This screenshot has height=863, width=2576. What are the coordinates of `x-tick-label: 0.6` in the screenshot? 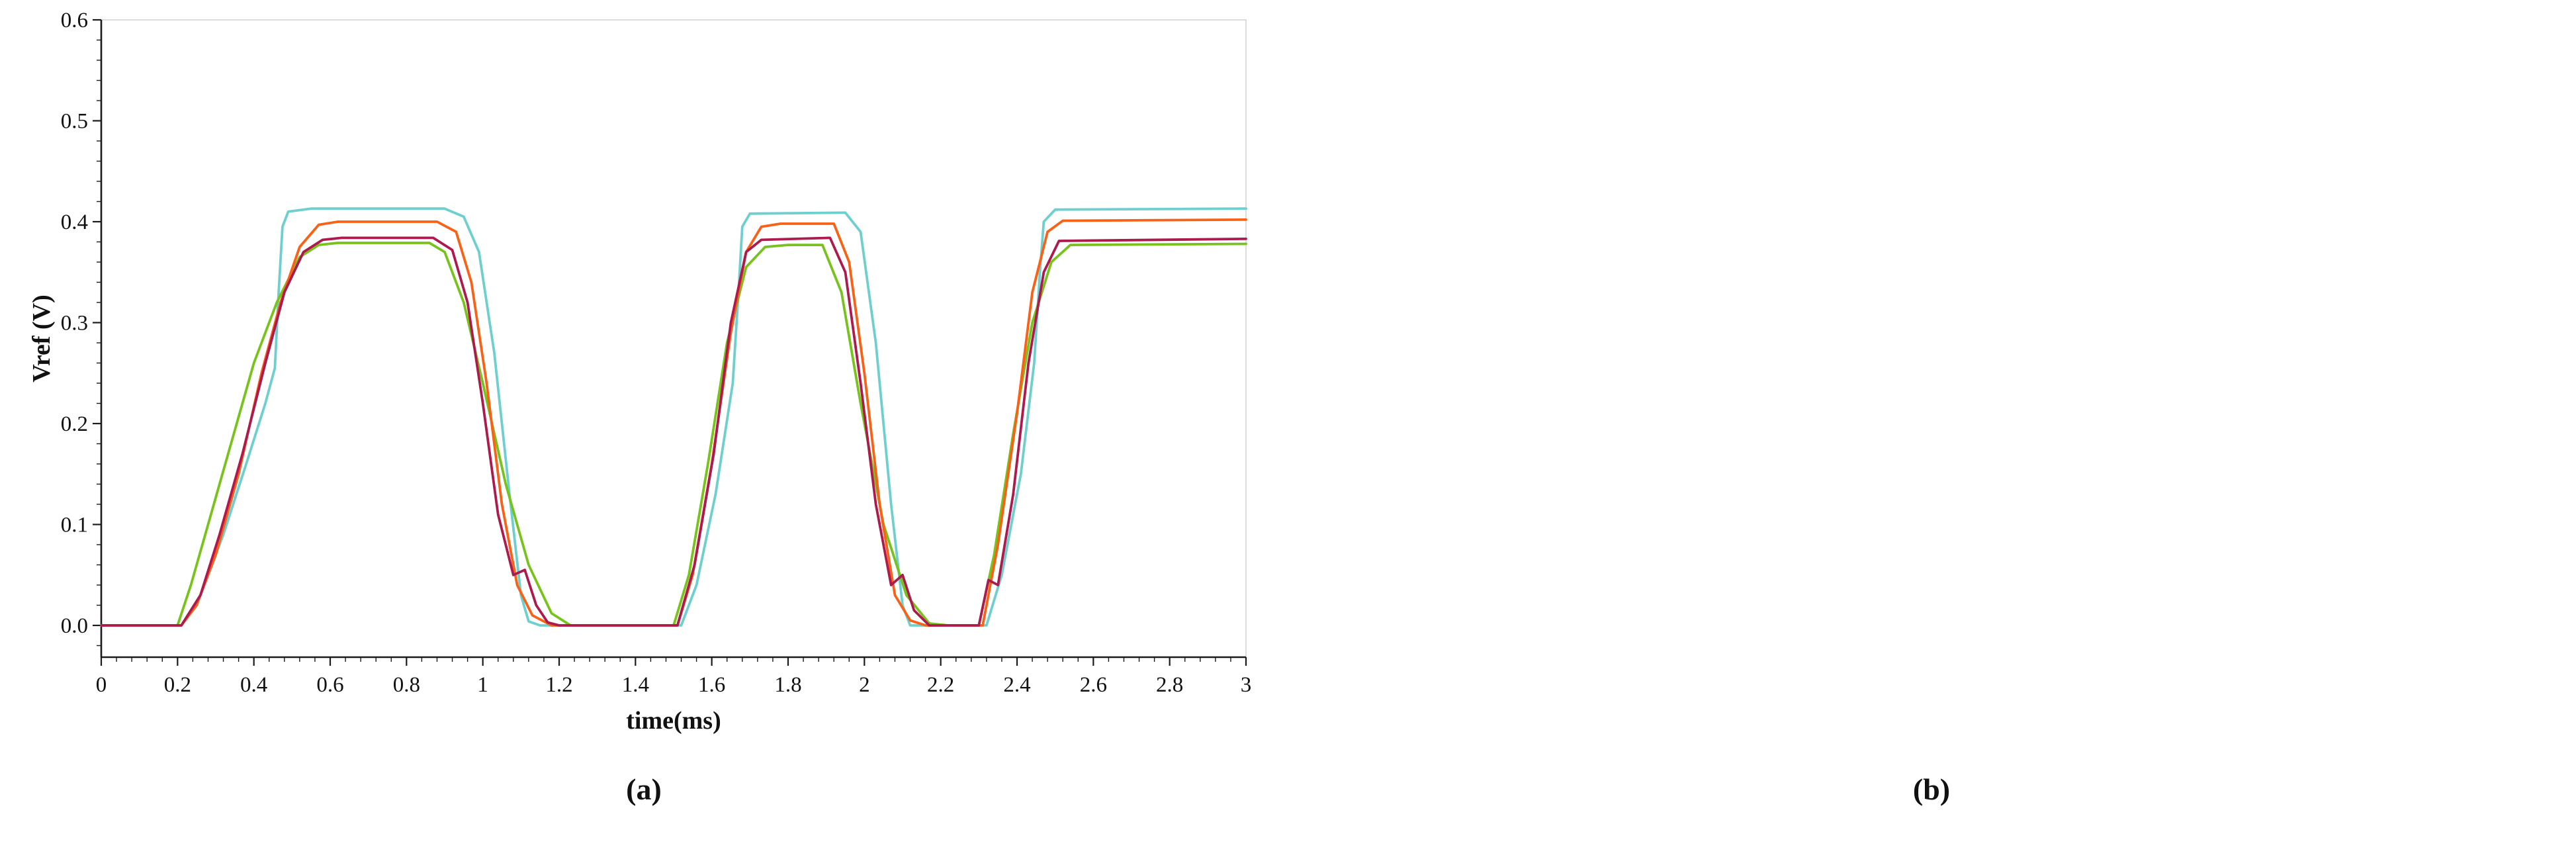 It's located at (329, 685).